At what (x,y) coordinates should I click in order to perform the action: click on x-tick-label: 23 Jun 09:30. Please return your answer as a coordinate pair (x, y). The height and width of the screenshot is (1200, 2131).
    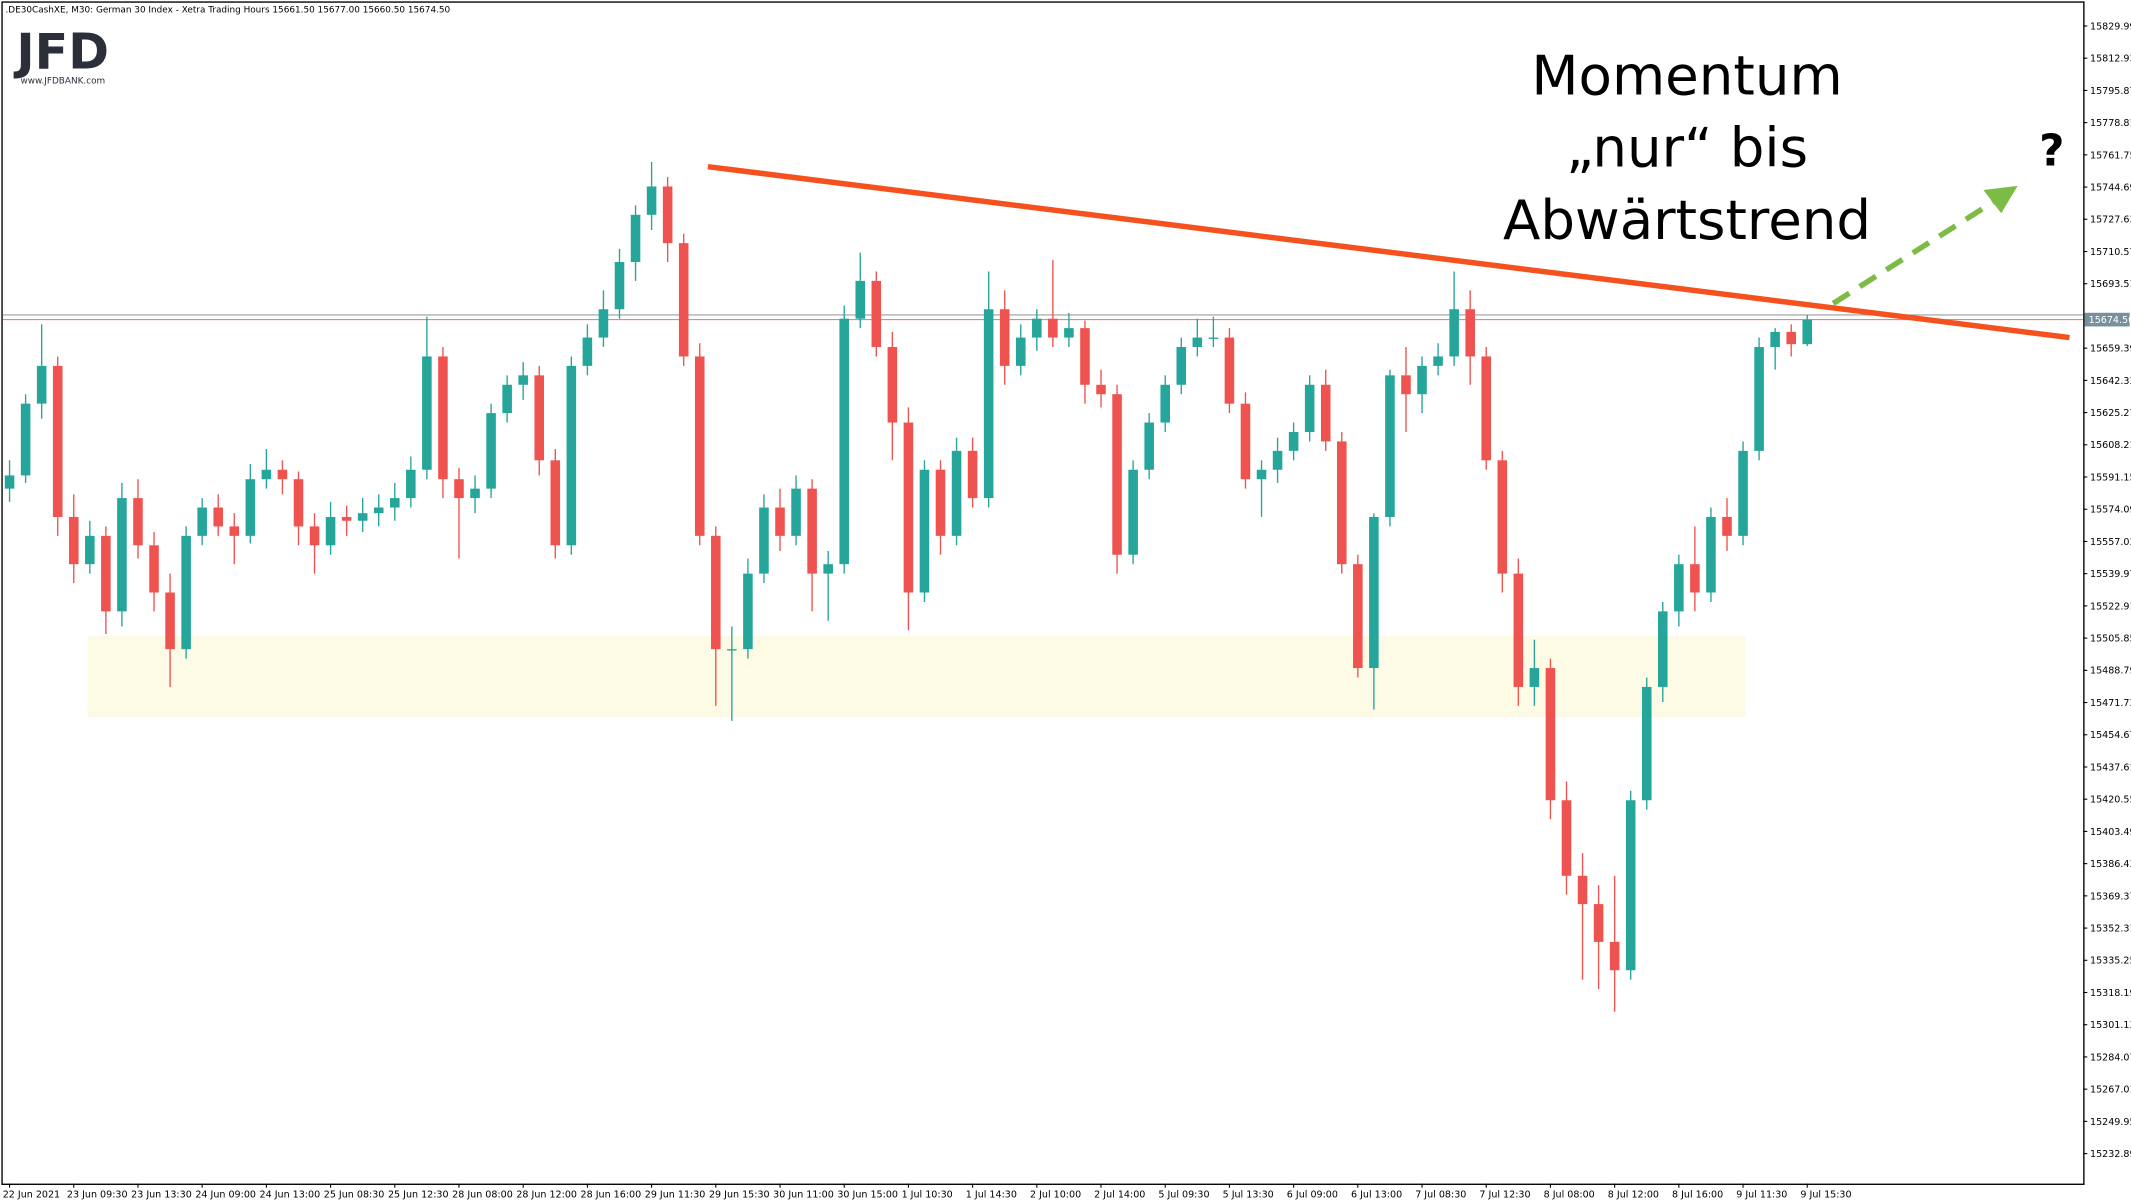
    Looking at the image, I should click on (97, 1194).